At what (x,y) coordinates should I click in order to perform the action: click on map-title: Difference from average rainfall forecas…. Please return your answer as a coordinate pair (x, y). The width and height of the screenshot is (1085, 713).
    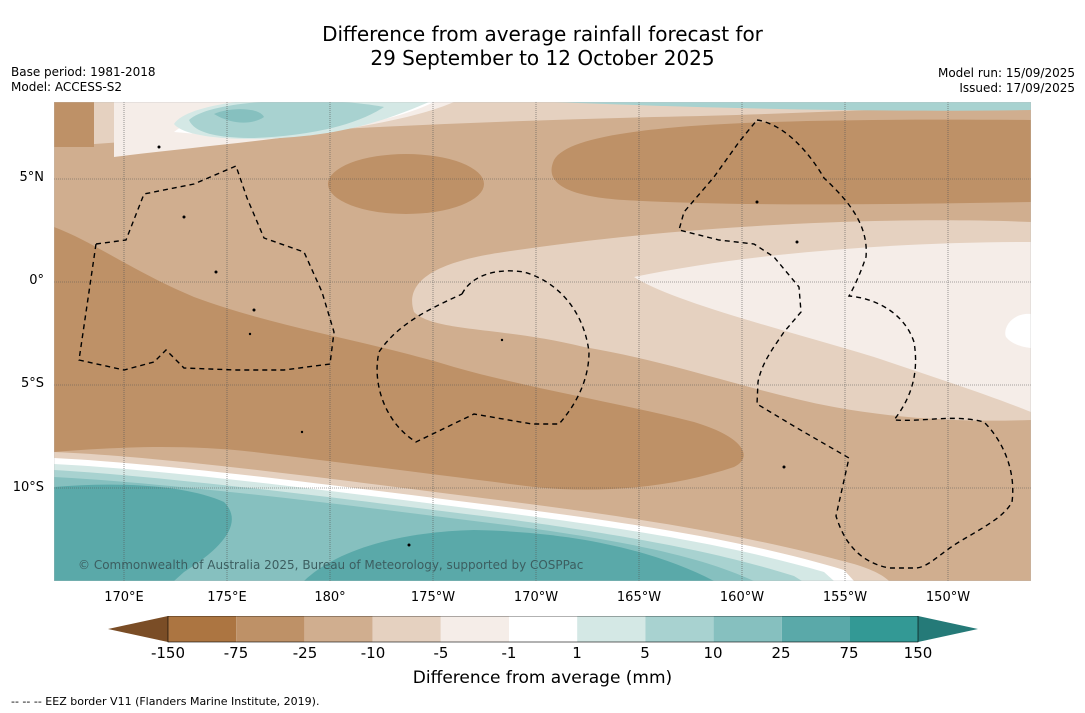
    Looking at the image, I should click on (542, 46).